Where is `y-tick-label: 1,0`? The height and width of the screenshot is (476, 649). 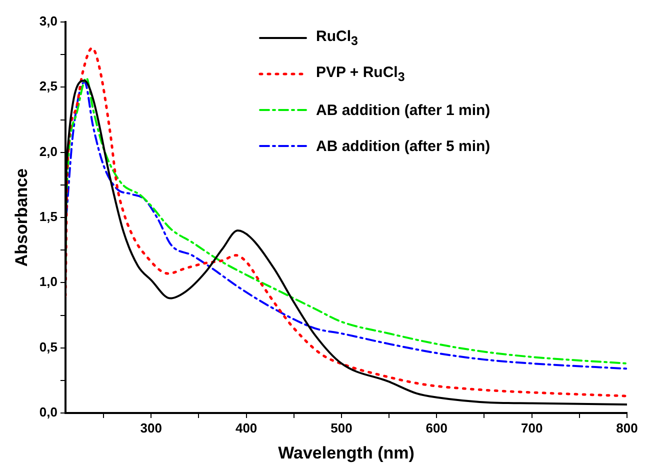
y-tick-label: 1,0 is located at coordinates (48, 282).